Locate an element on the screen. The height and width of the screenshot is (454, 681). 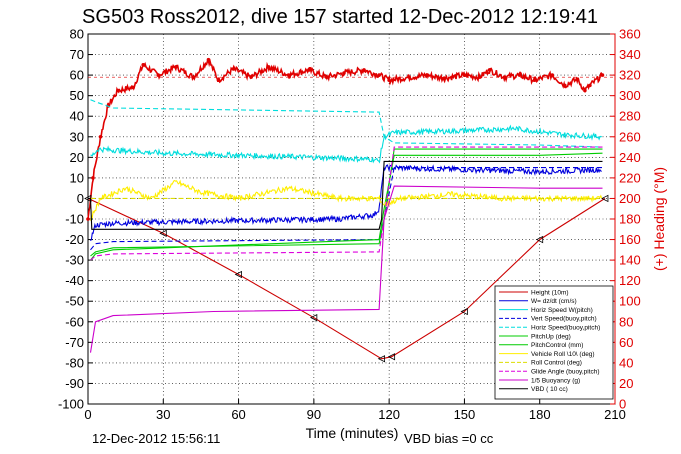
series-horiz-speed-w-pitch is located at coordinates (346, 144).